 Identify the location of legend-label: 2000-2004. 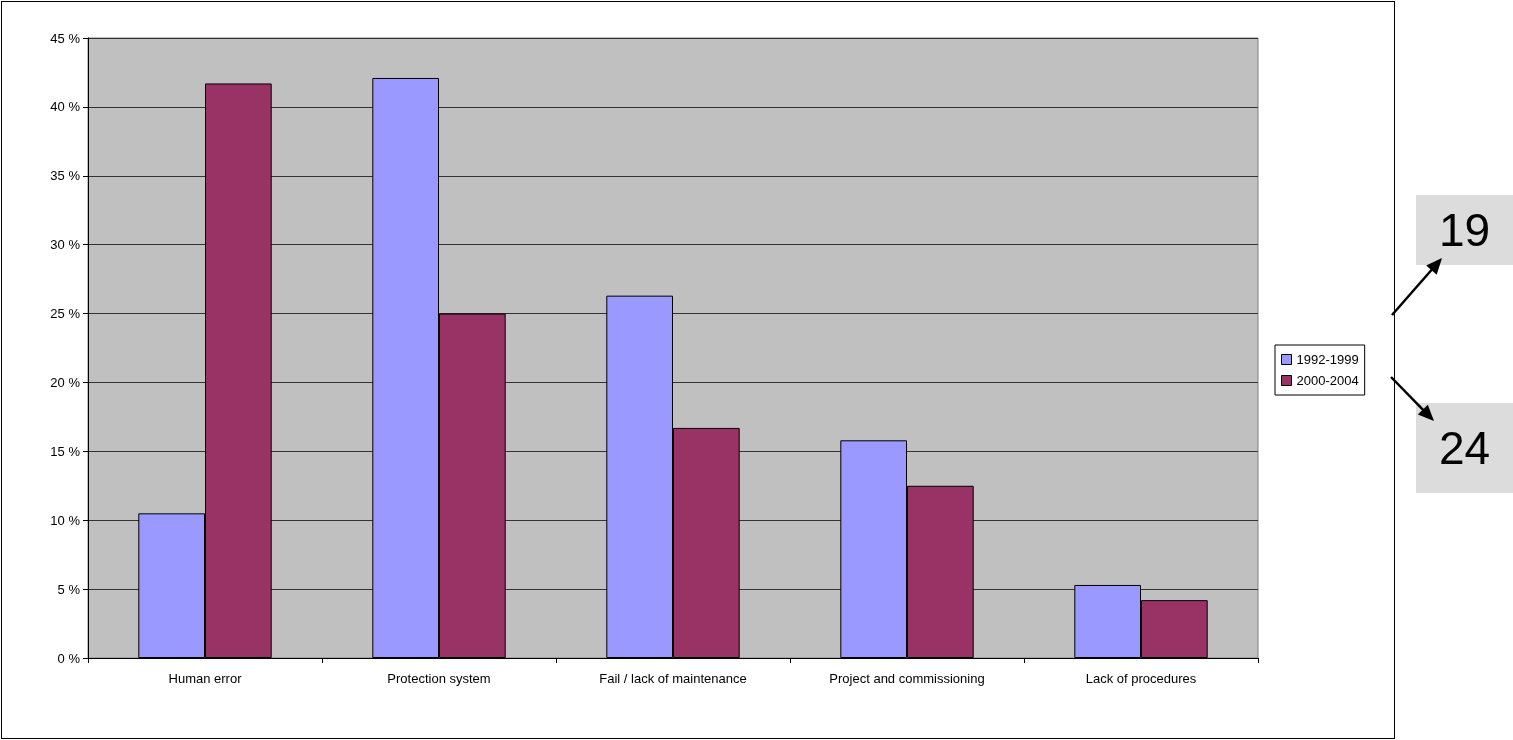
(1327, 380).